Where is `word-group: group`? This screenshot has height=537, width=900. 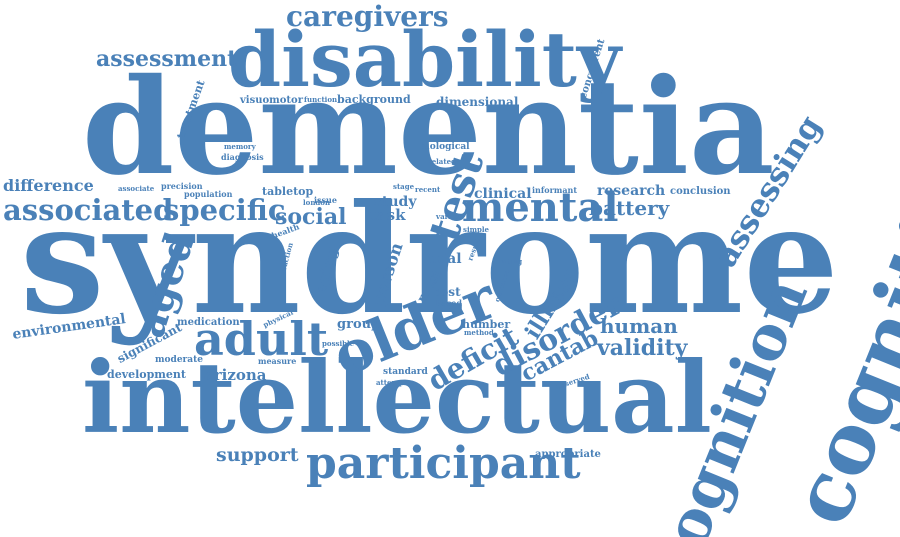 word-group: group is located at coordinates (359, 324).